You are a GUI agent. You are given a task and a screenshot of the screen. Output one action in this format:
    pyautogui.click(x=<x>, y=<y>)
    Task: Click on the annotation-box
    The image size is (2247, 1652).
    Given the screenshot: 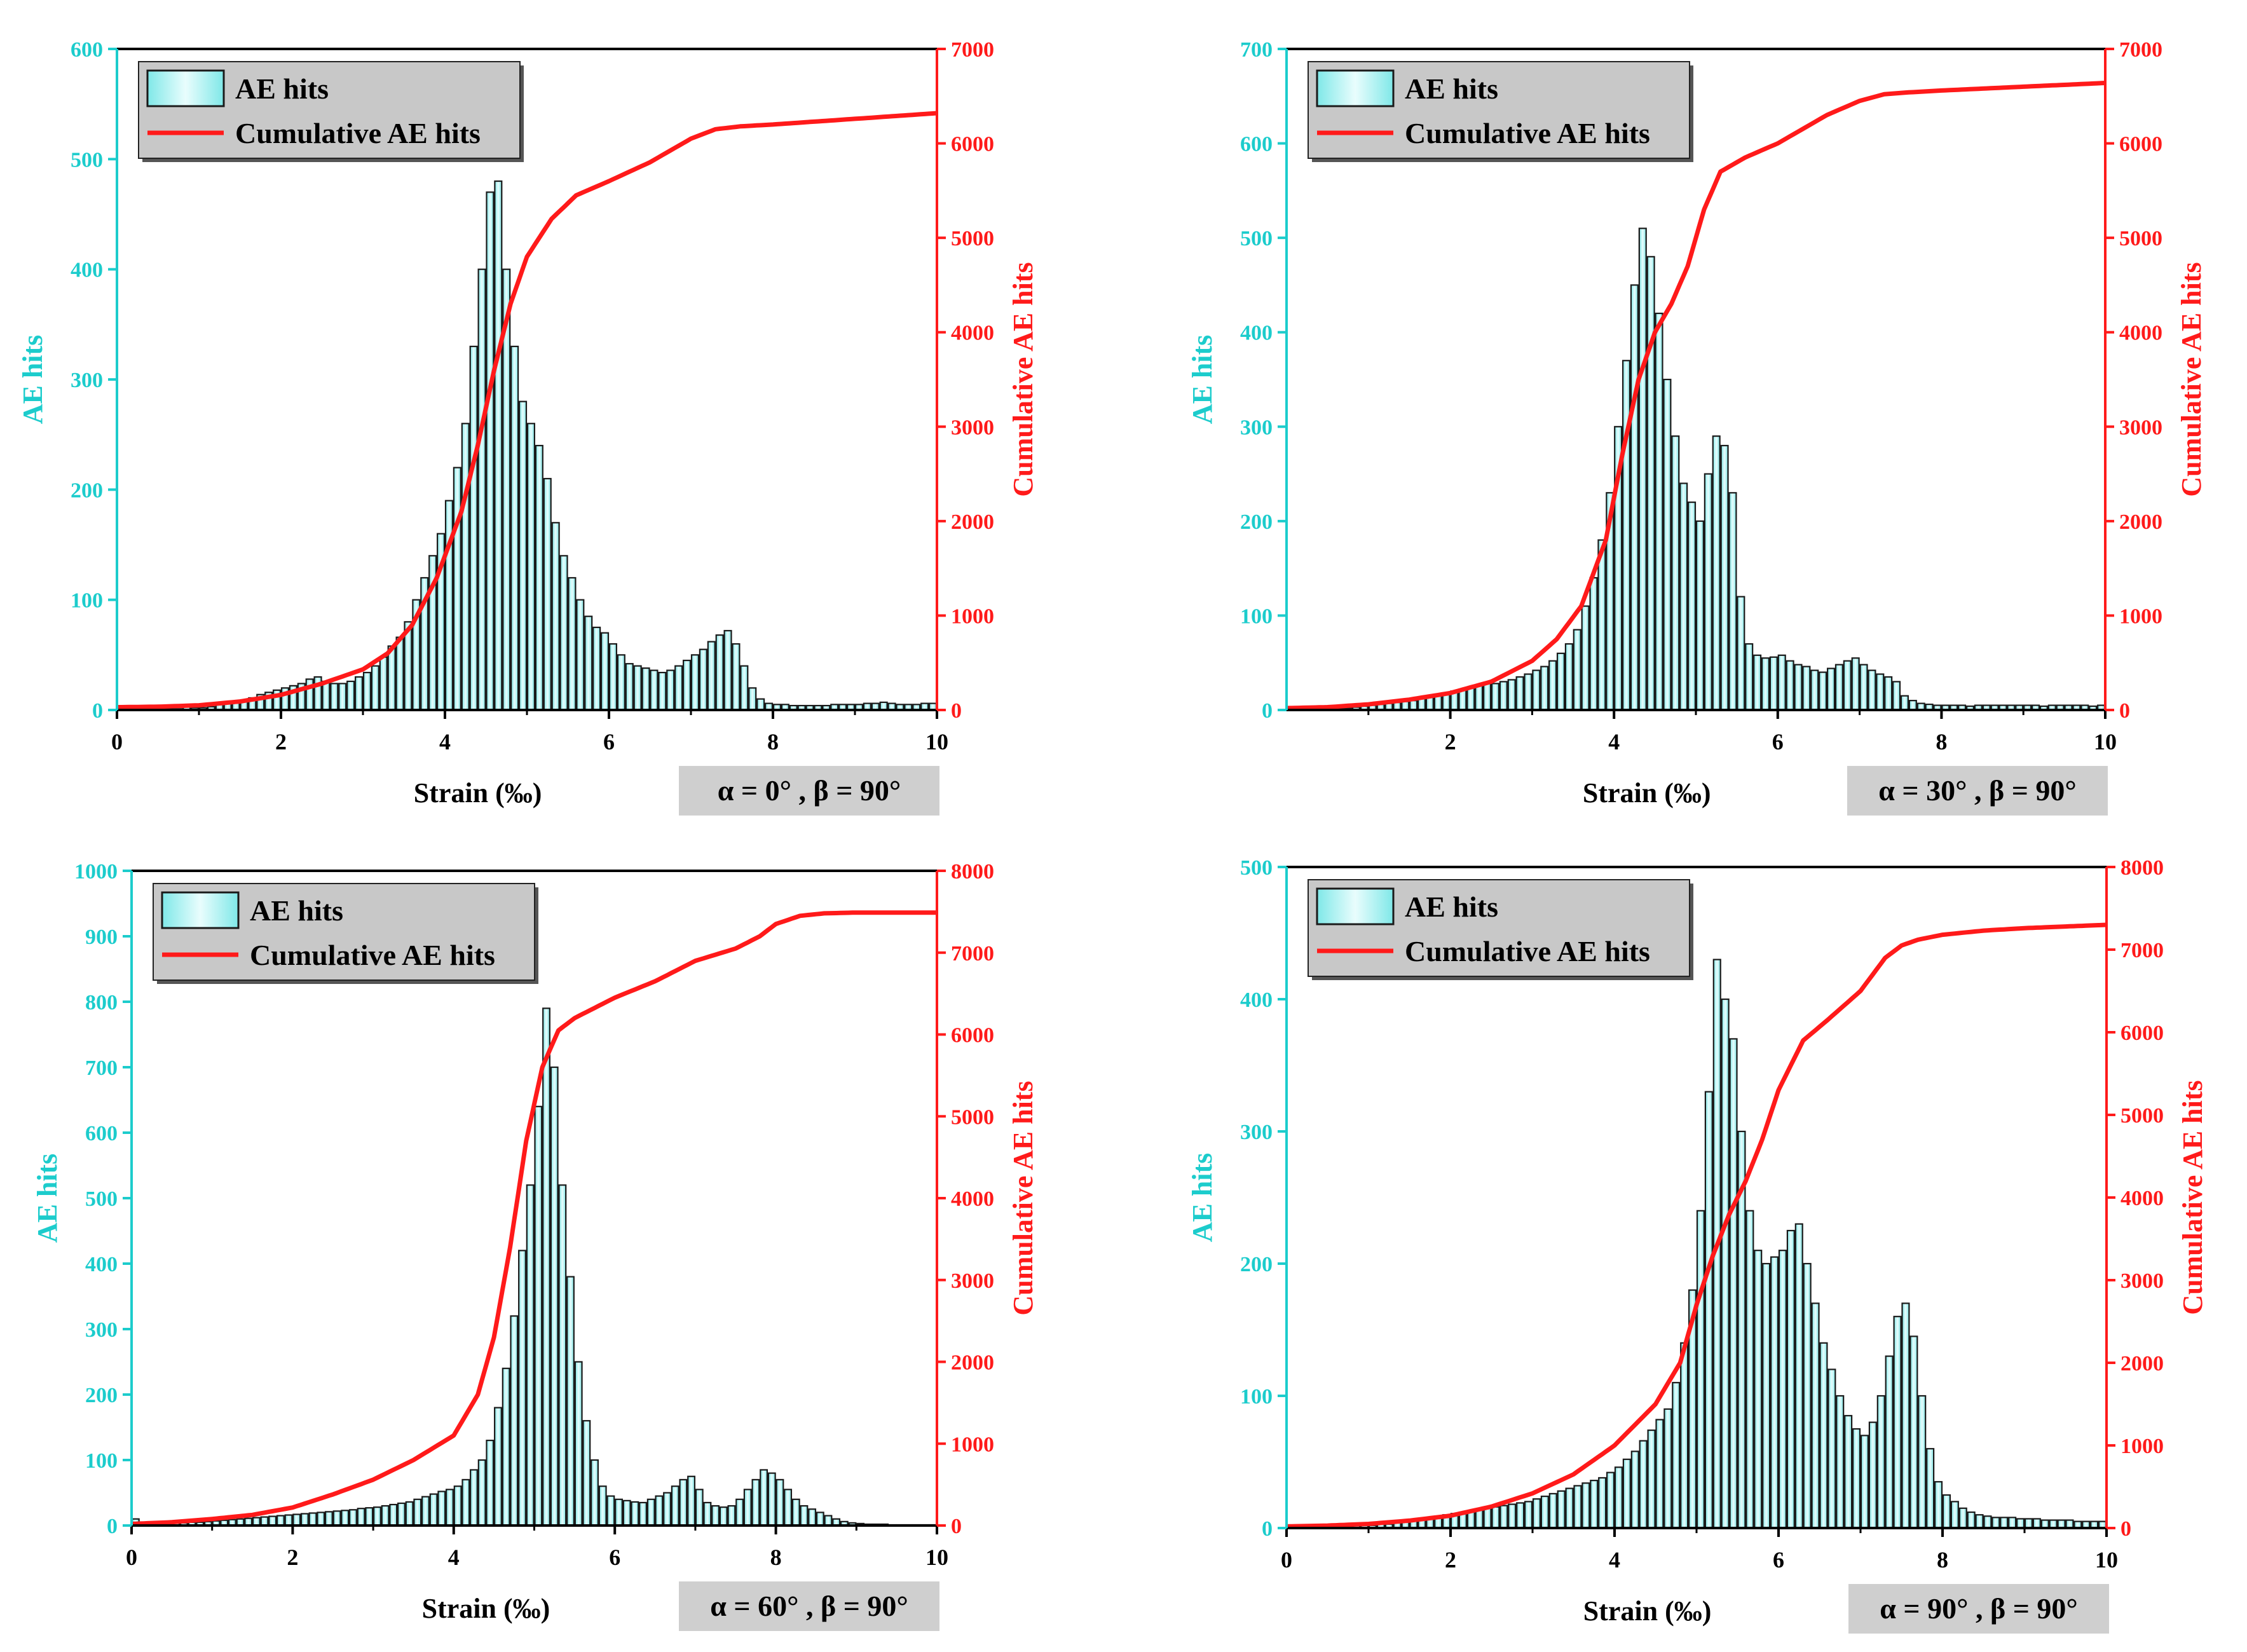 What is the action you would take?
    pyautogui.click(x=809, y=791)
    